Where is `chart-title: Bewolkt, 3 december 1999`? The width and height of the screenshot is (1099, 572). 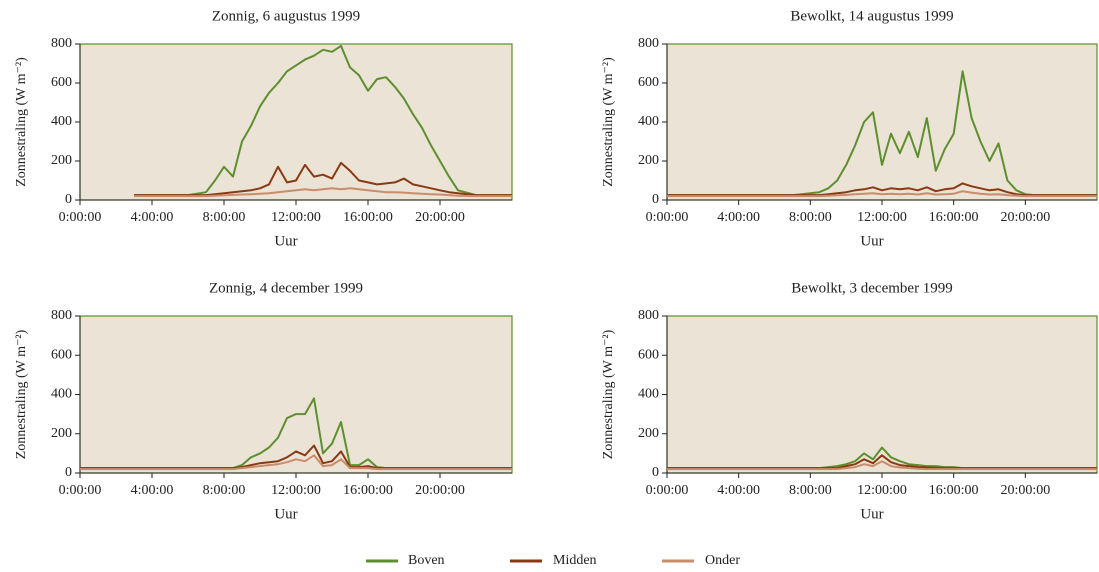
chart-title: Bewolkt, 3 december 1999 is located at coordinates (872, 288).